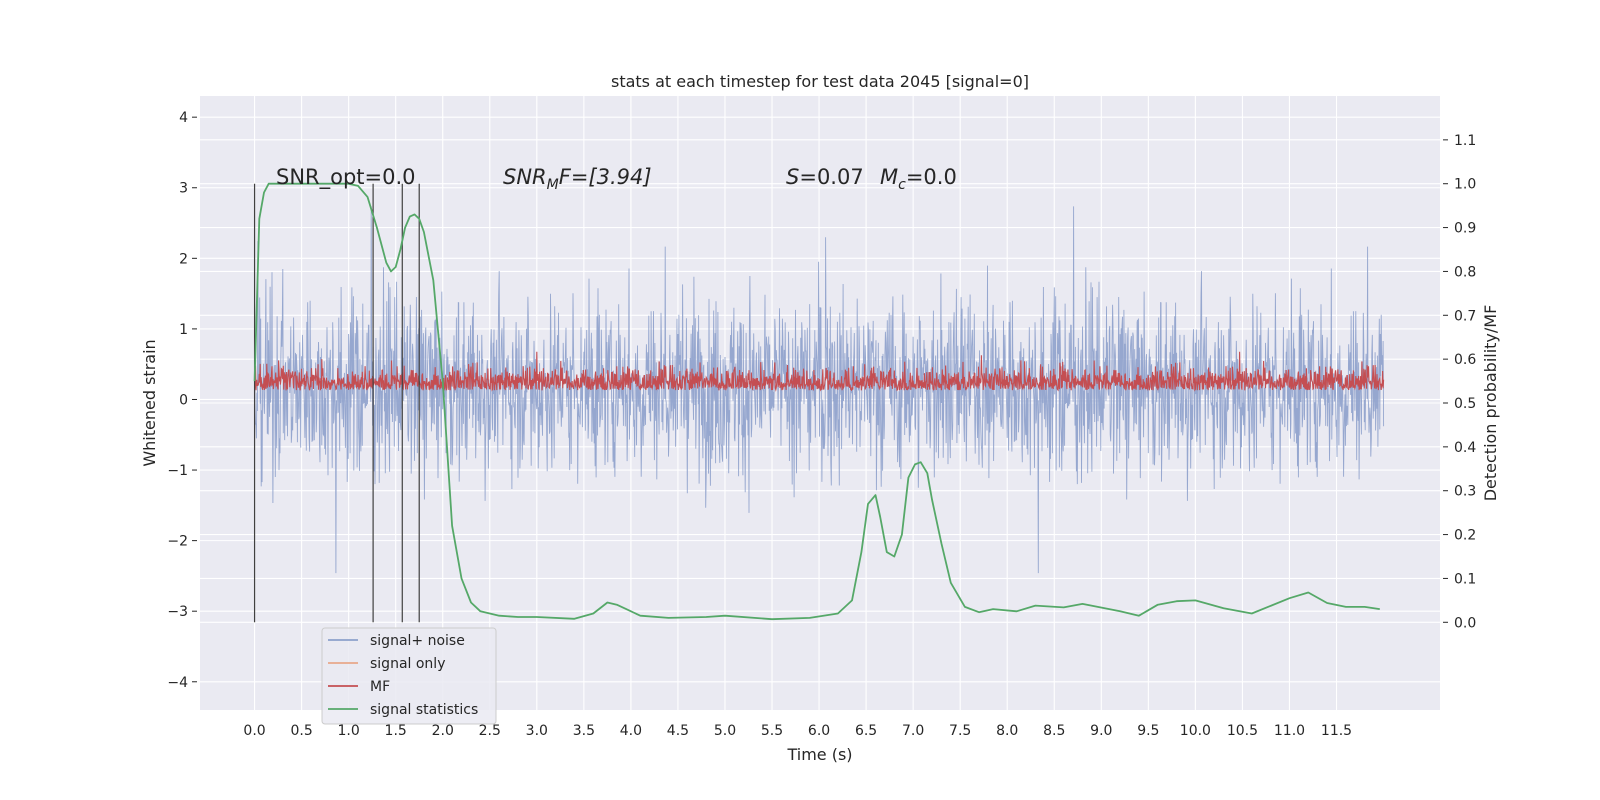 This screenshot has height=800, width=1600. I want to click on x-tick-label: 1.5, so click(396, 731).